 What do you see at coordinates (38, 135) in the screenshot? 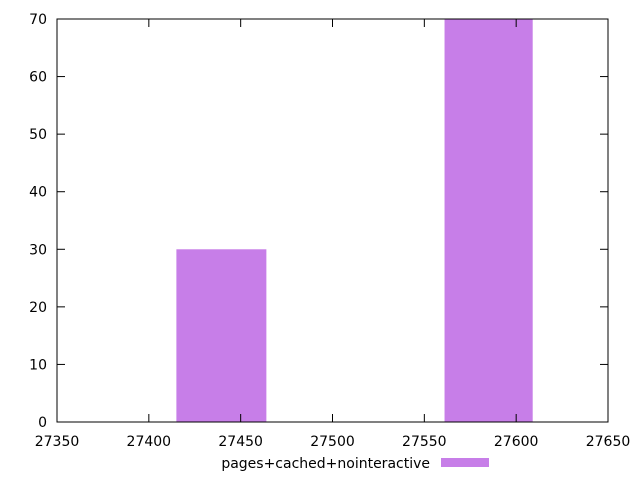
I see `y-tick-label: 50` at bounding box center [38, 135].